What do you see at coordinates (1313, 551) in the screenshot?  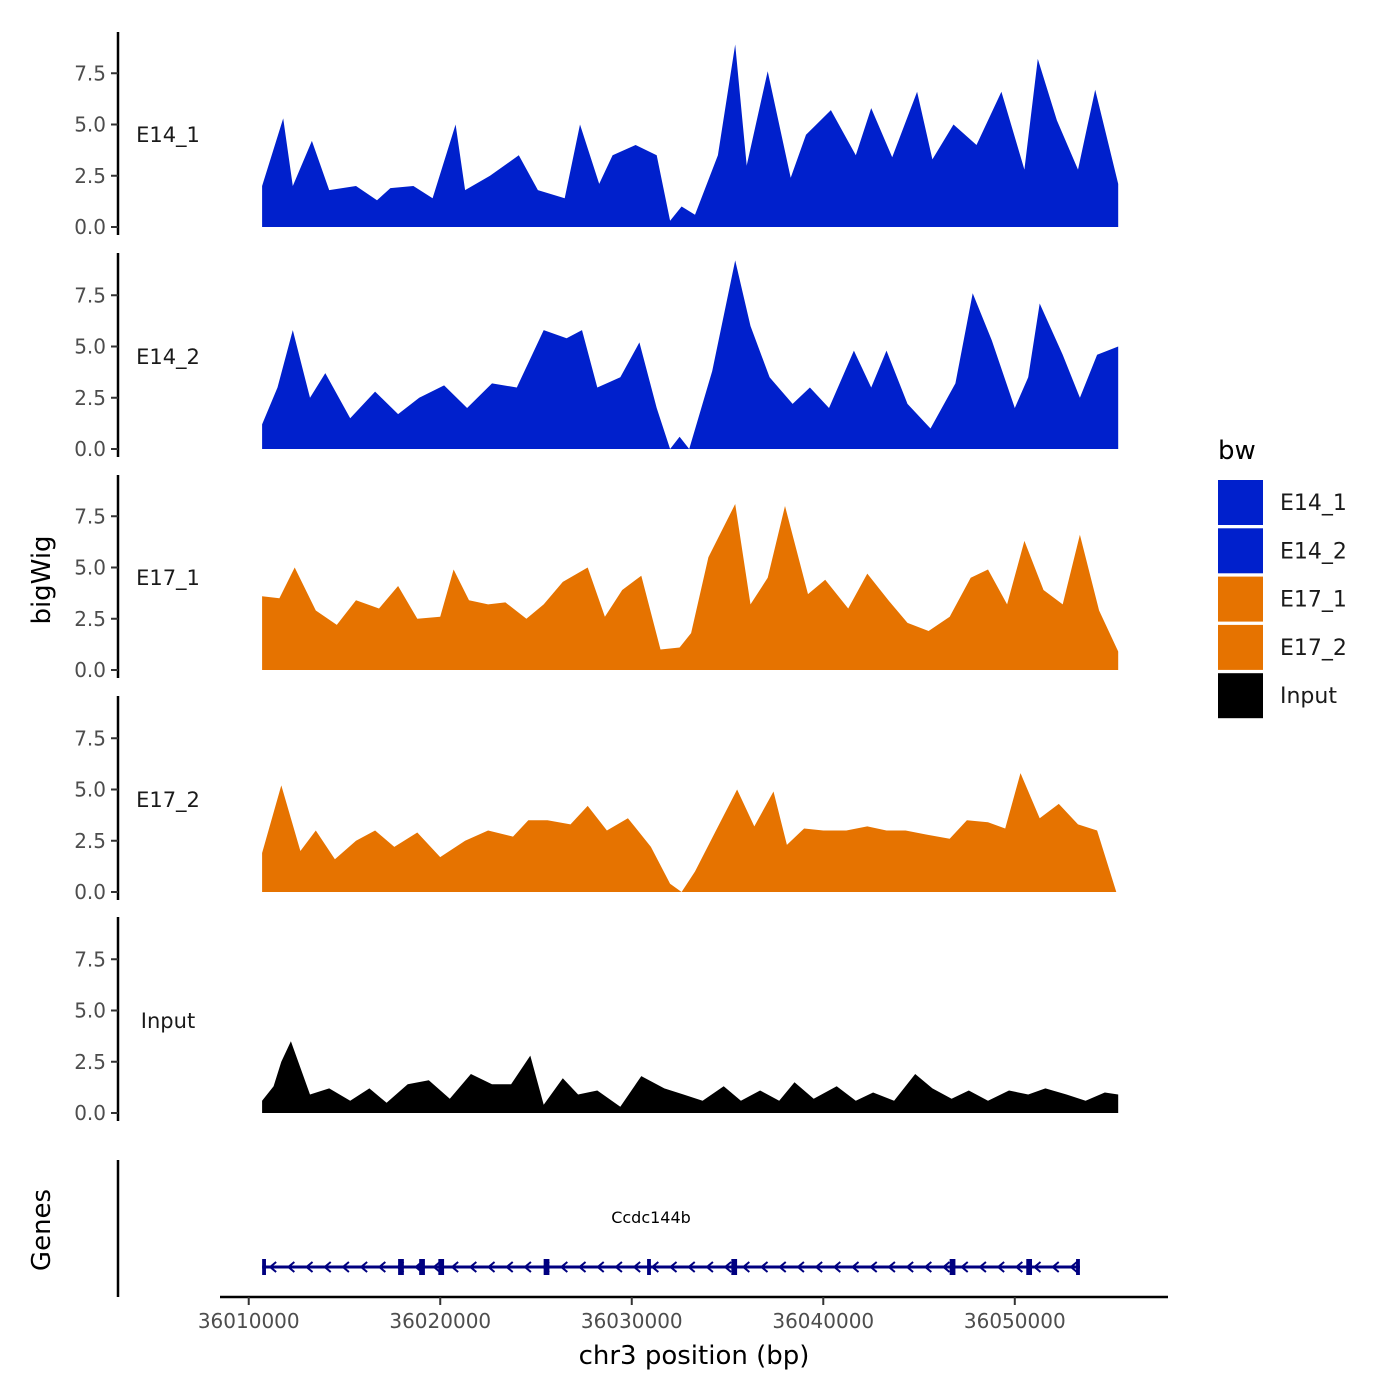 I see `legend-label: E14_2` at bounding box center [1313, 551].